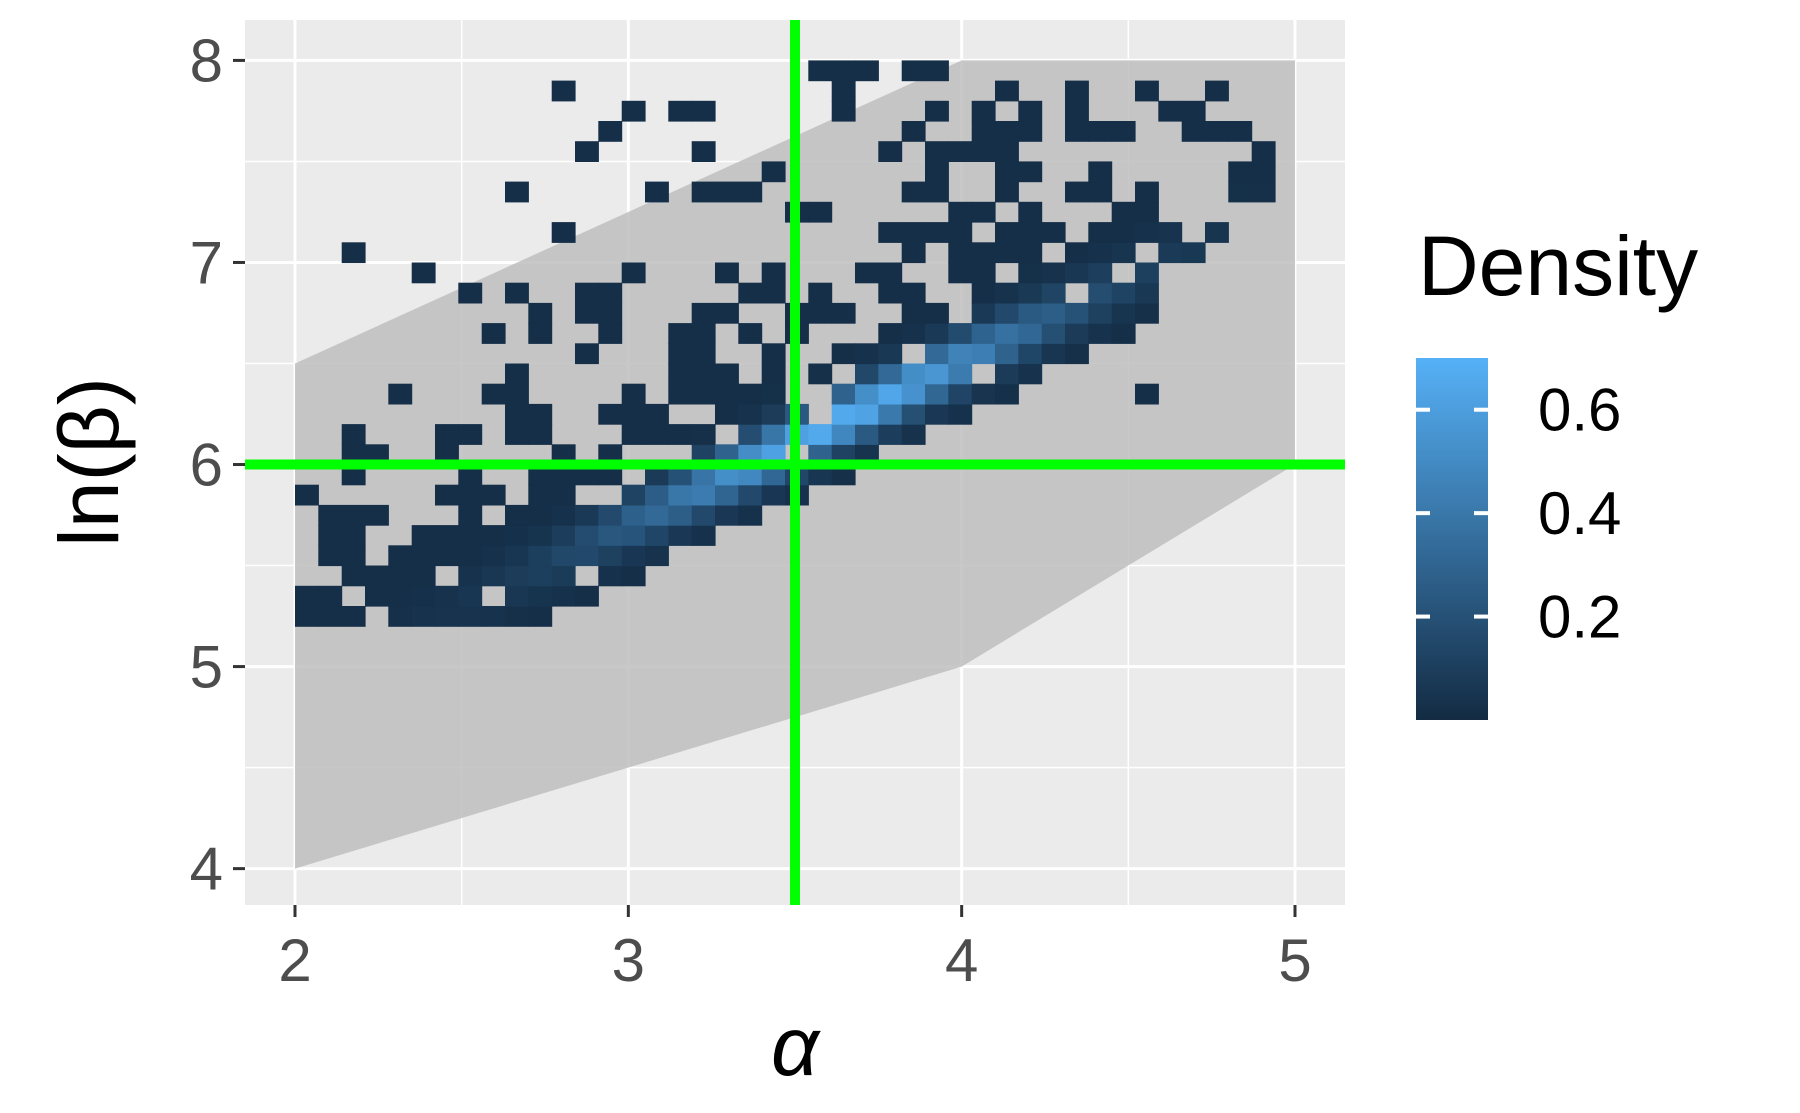 Image resolution: width=1800 pixels, height=1113 pixels. I want to click on legend-title: Density, so click(1558, 266).